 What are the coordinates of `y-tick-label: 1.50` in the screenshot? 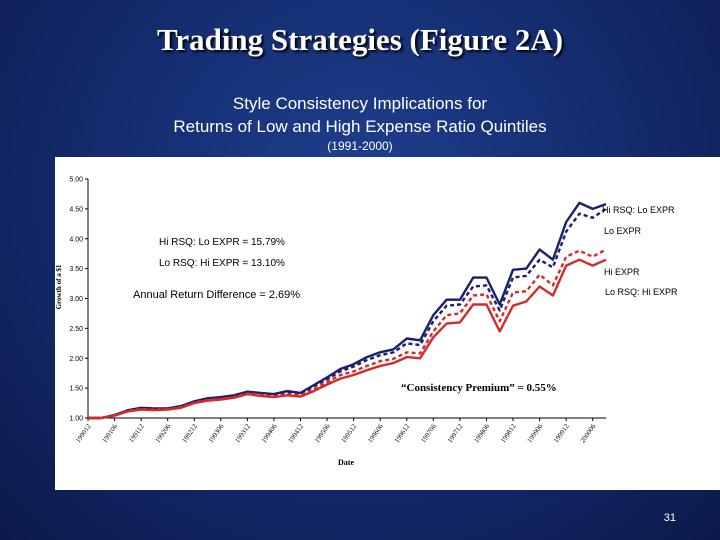 It's located at (76, 389).